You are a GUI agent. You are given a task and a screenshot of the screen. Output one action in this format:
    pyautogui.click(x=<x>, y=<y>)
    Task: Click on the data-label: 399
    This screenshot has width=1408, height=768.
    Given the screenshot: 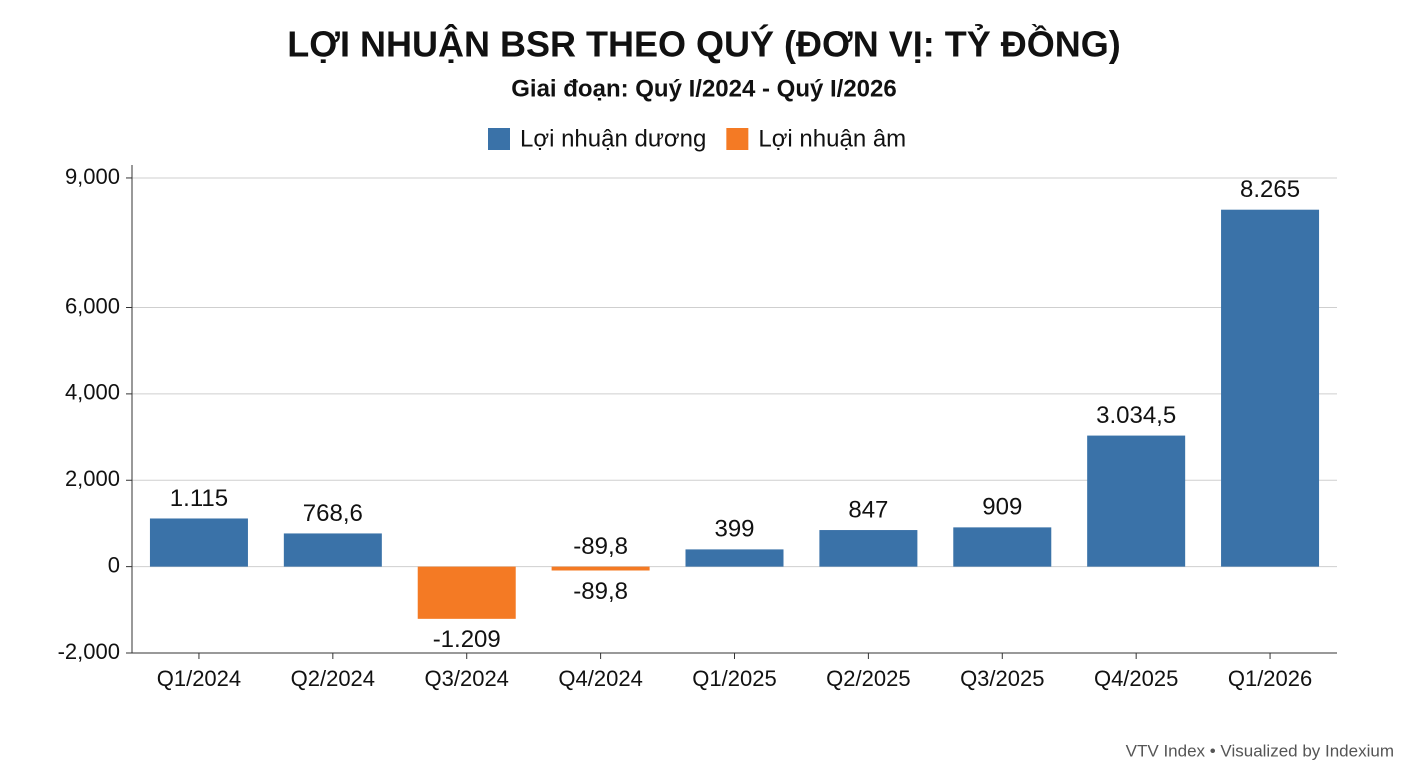 What is the action you would take?
    pyautogui.click(x=734, y=529)
    